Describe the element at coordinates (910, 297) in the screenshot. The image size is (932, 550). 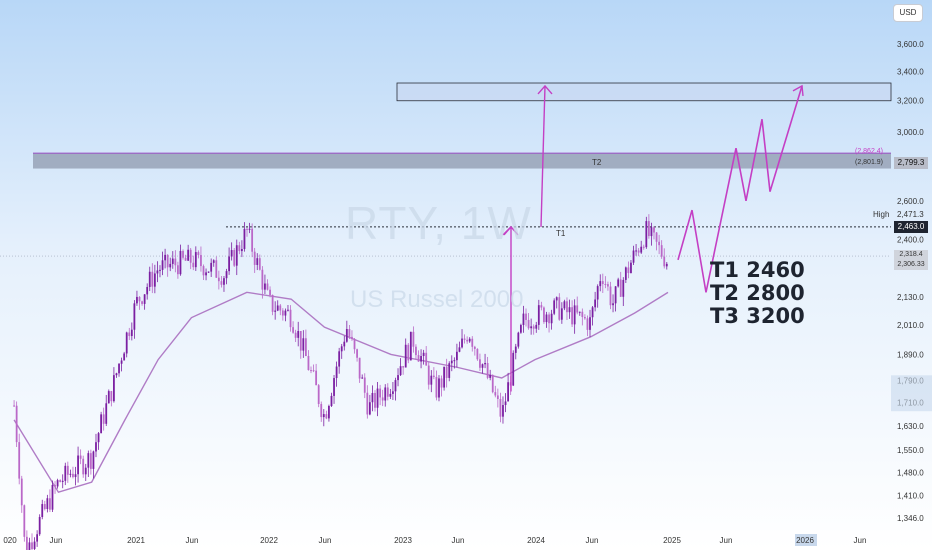
I see `y-tick-label: 2,130.0` at that location.